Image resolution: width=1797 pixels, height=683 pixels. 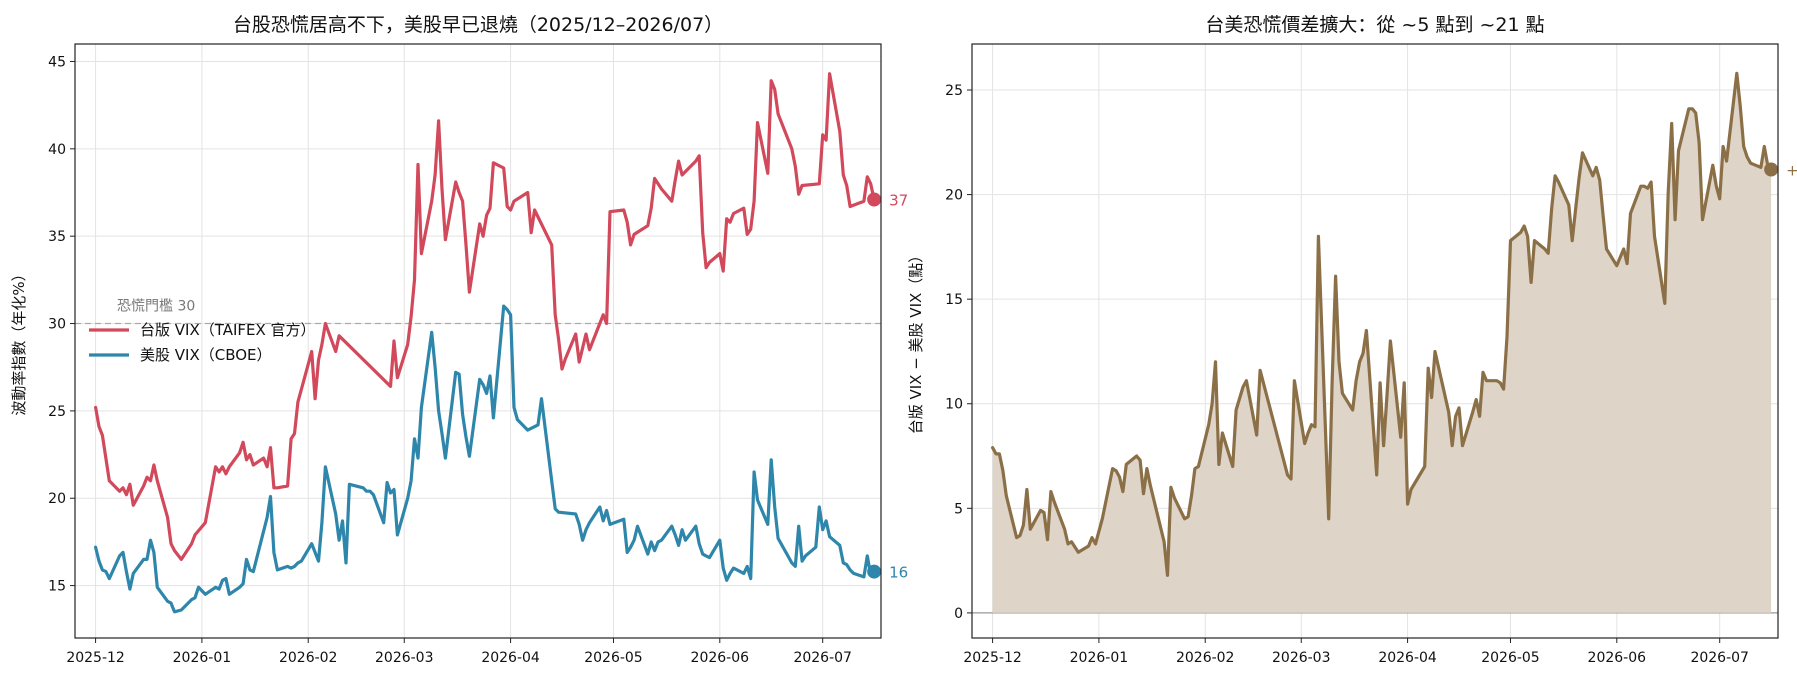 I want to click on y-tick-label: 45, so click(x=57, y=62).